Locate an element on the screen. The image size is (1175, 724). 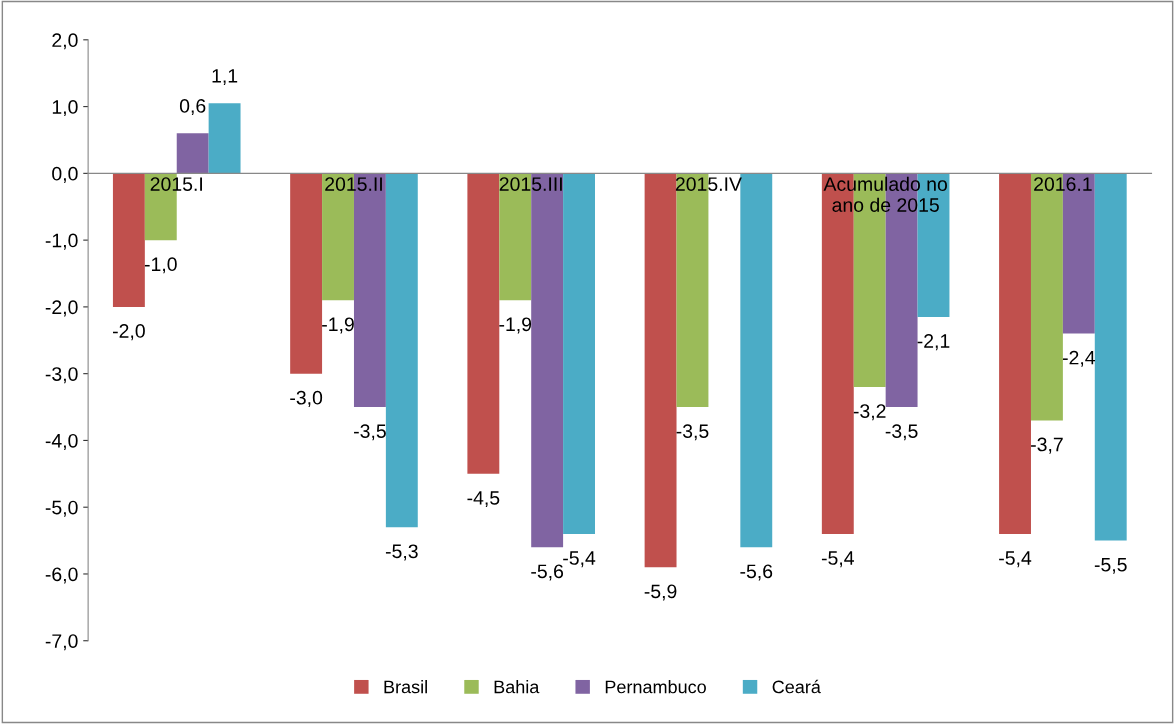
y-tick-label: -5,0 is located at coordinates (61, 508).